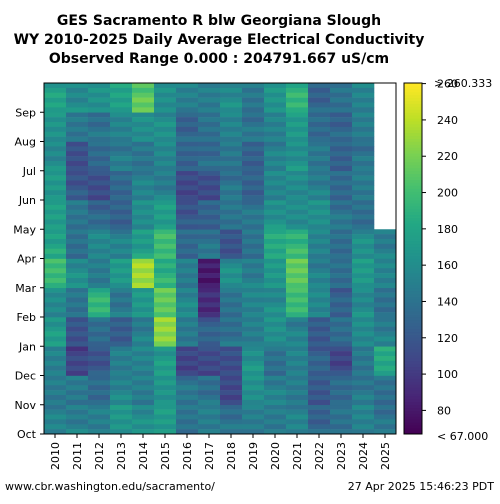 Image resolution: width=500 pixels, height=504 pixels. What do you see at coordinates (363, 390) in the screenshot?
I see `heat-cell-2024-Nov` at bounding box center [363, 390].